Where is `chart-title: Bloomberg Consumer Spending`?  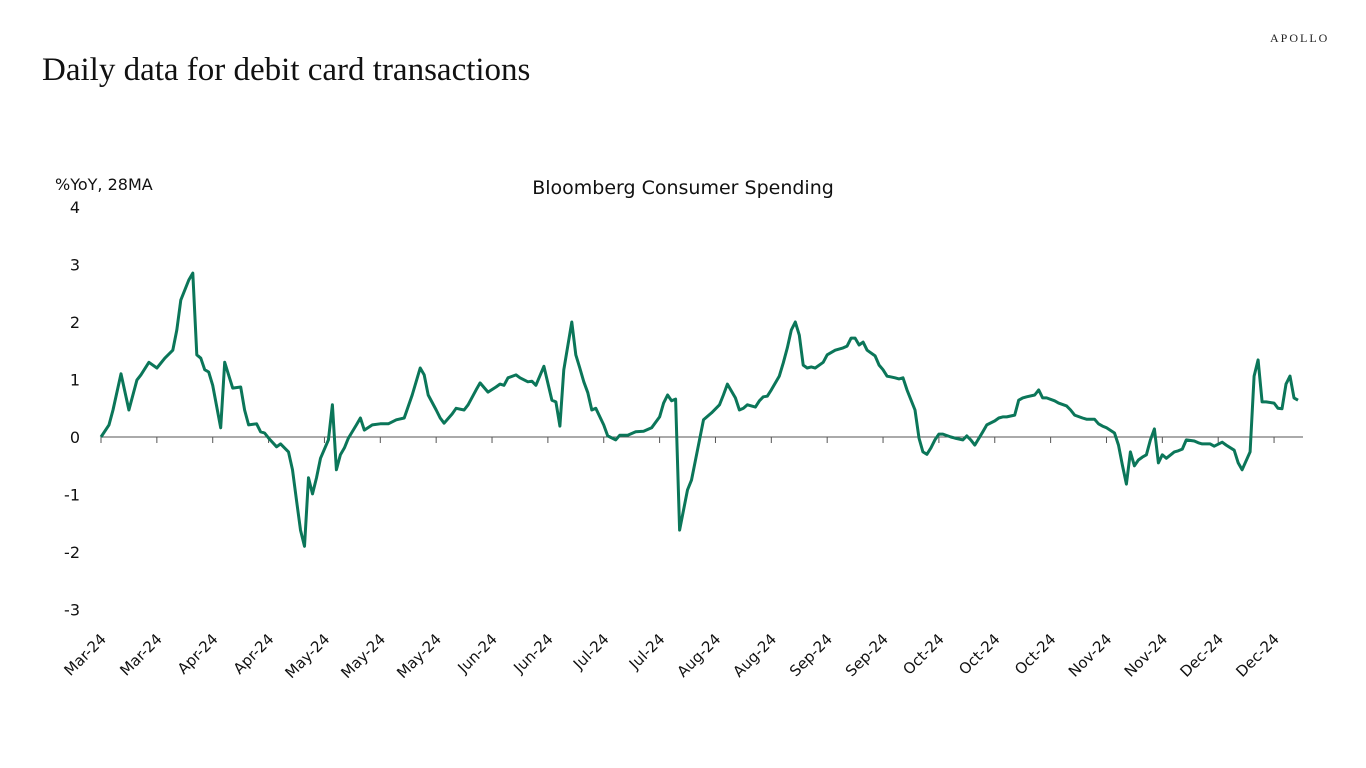 chart-title: Bloomberg Consumer Spending is located at coordinates (683, 188).